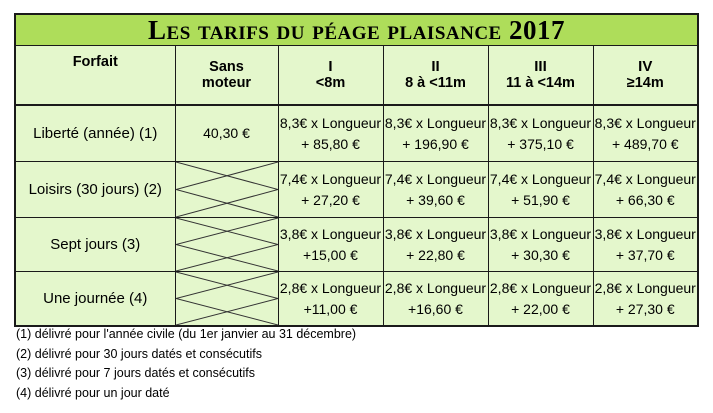 This screenshot has height=413, width=713. Describe the element at coordinates (540, 83) in the screenshot. I see `header-cat3-range: 11 à <14m` at that location.